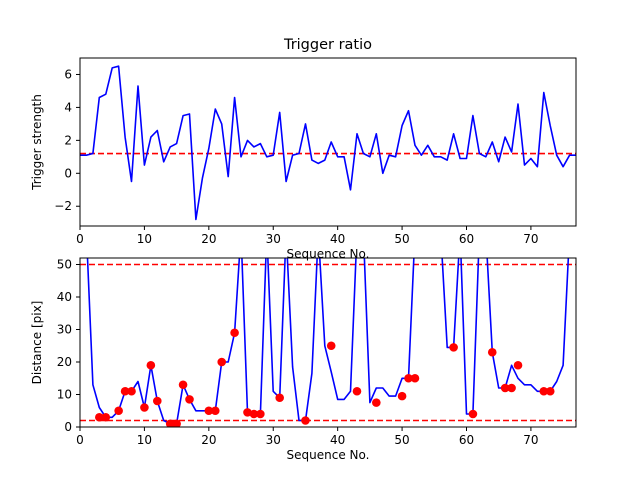 The image size is (640, 480). What do you see at coordinates (37, 343) in the screenshot?
I see `y-axis-label: Distance [pix]` at bounding box center [37, 343].